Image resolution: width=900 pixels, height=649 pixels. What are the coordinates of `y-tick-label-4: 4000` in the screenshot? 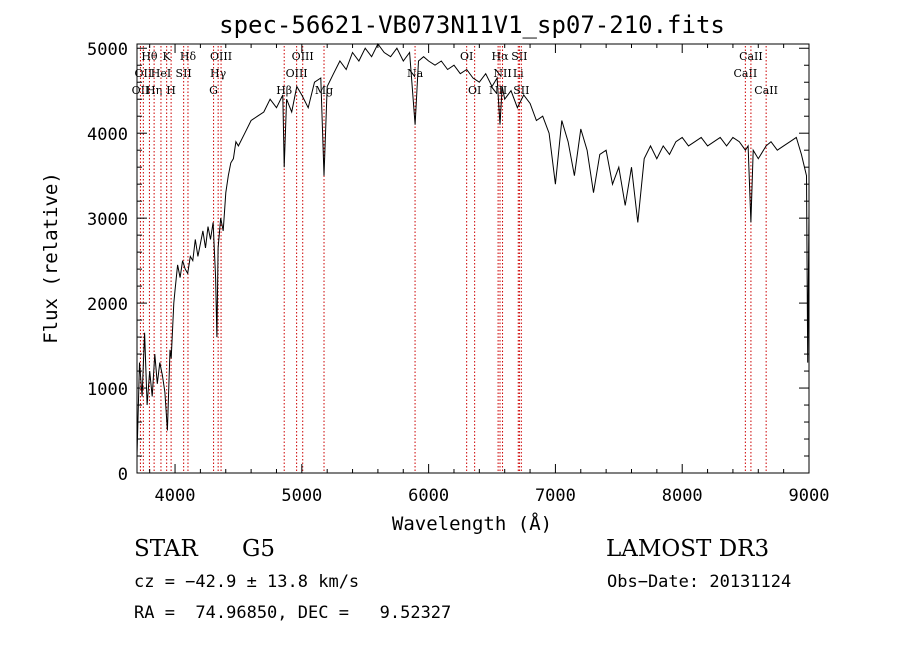 It's located at (107, 135).